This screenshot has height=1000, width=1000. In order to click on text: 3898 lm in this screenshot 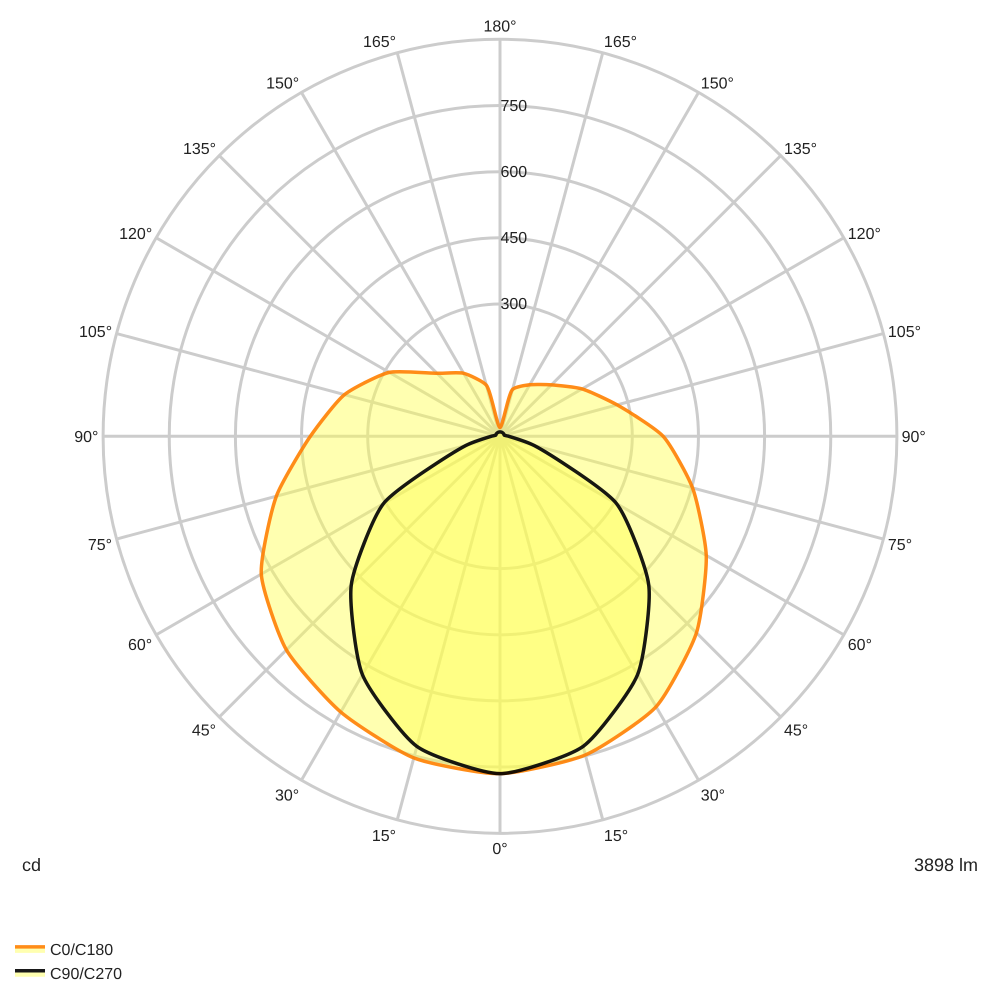, I will do `click(946, 865)`.